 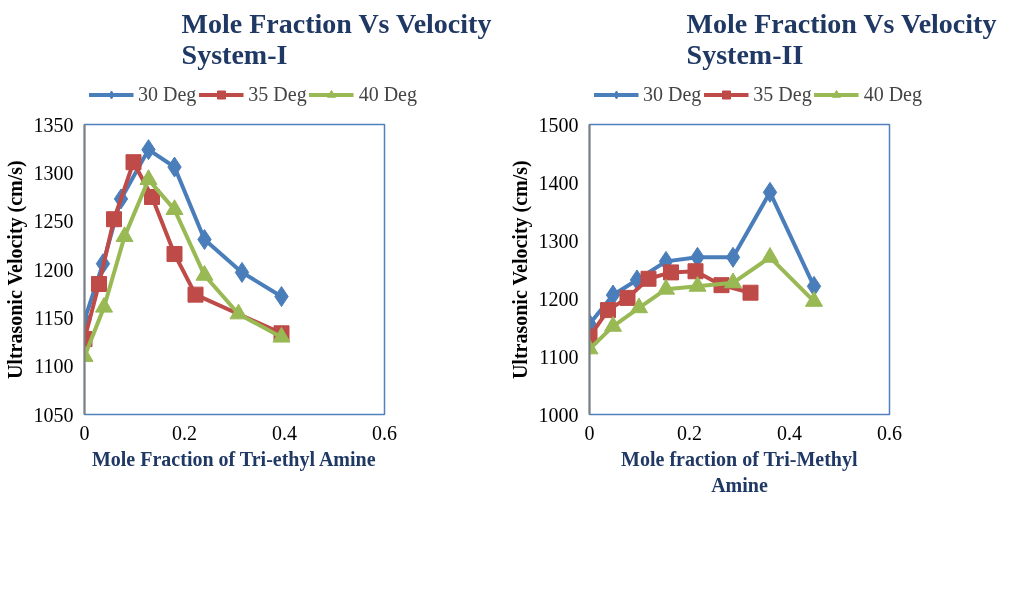 I want to click on y-tick-label: 1150, so click(x=54, y=317).